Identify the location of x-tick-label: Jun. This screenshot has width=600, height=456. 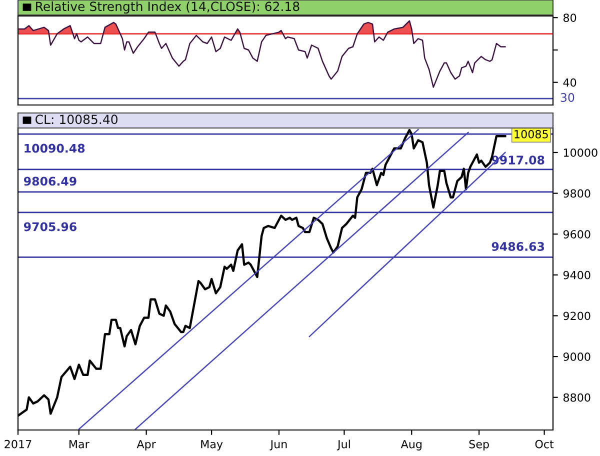
(278, 445).